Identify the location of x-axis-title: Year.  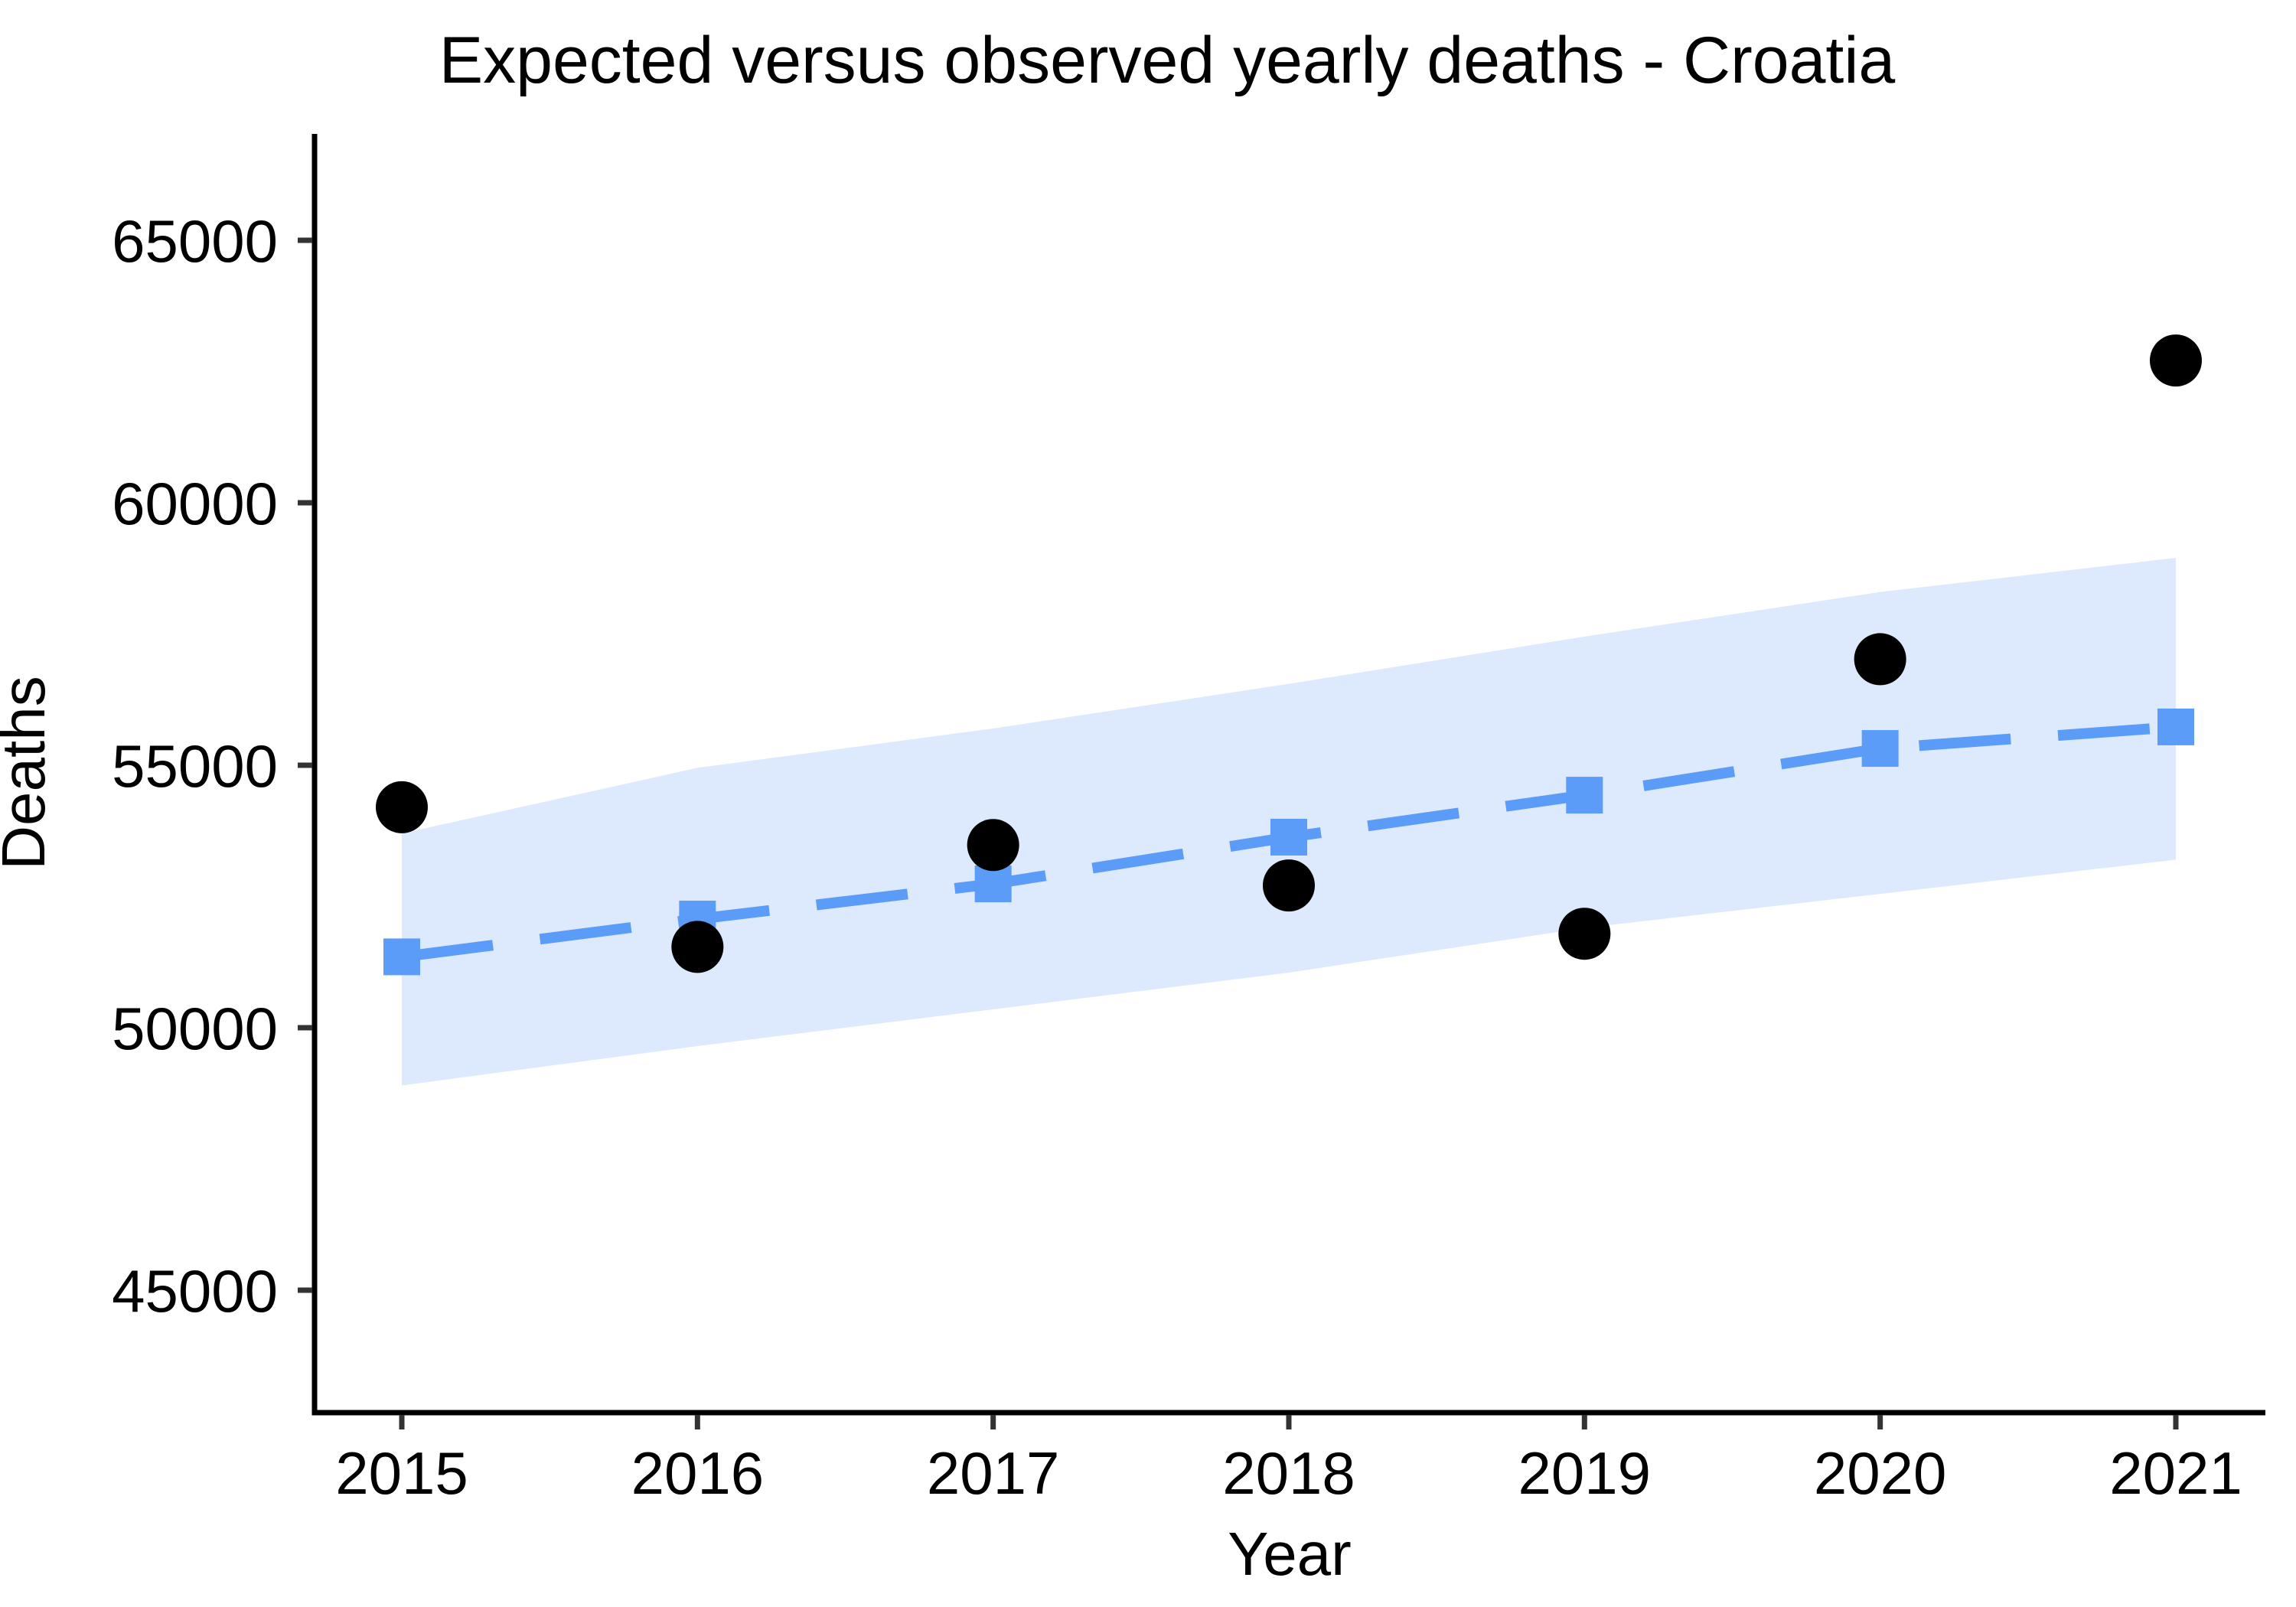
(1290, 1554).